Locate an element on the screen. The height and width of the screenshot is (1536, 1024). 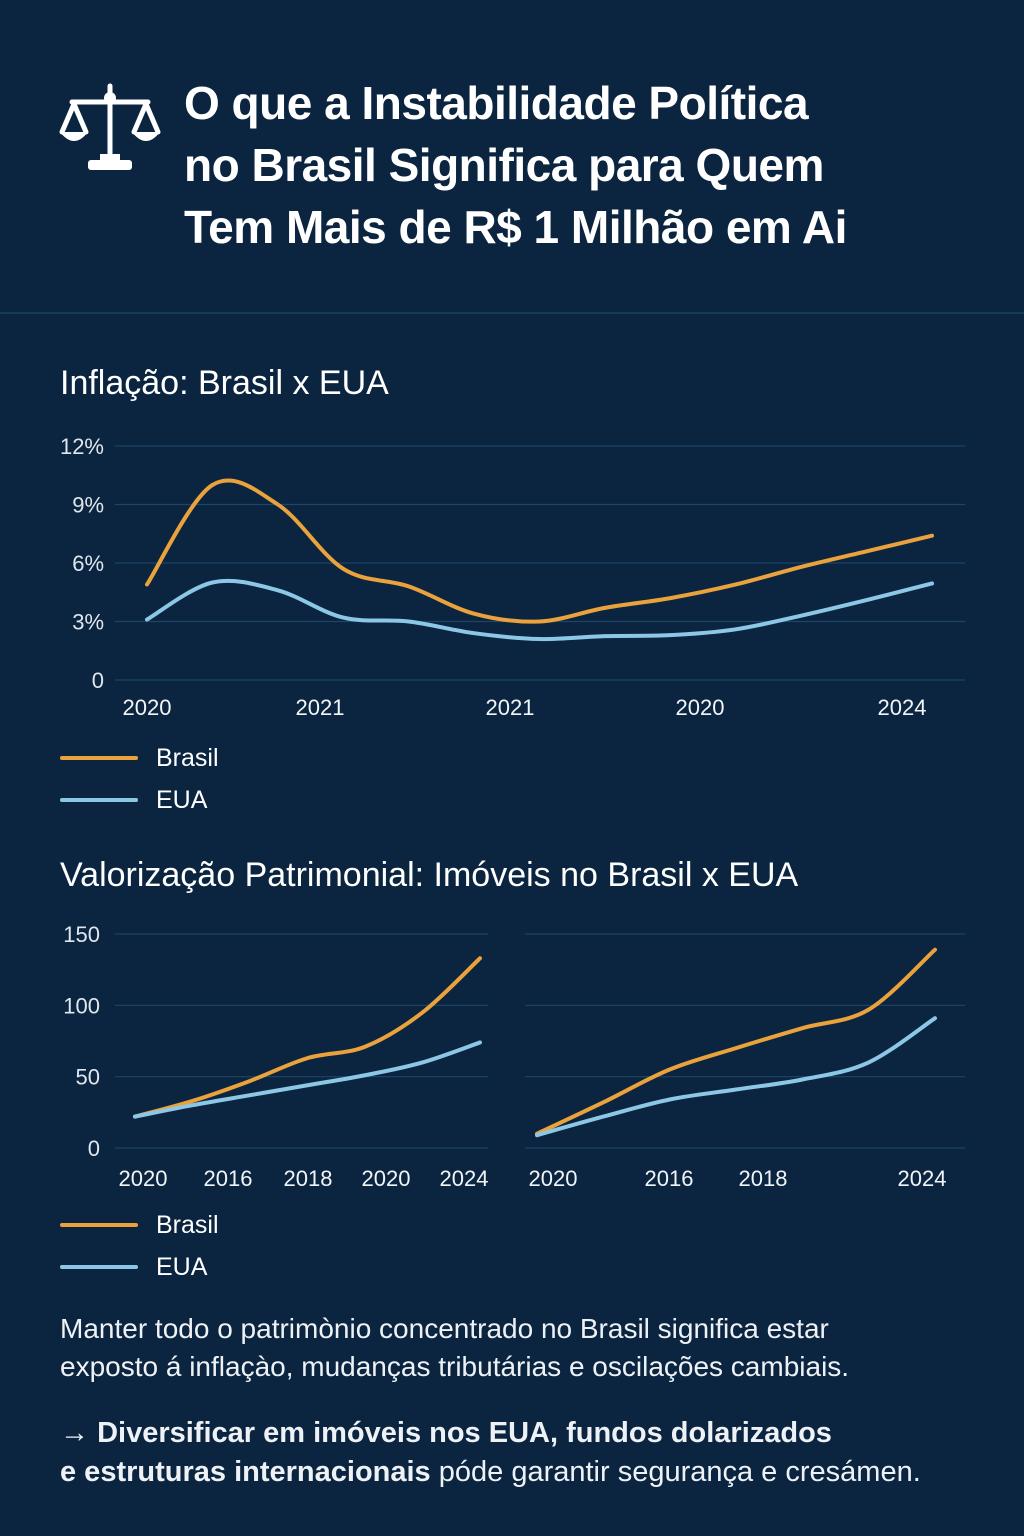
divider is located at coordinates (512, 313).